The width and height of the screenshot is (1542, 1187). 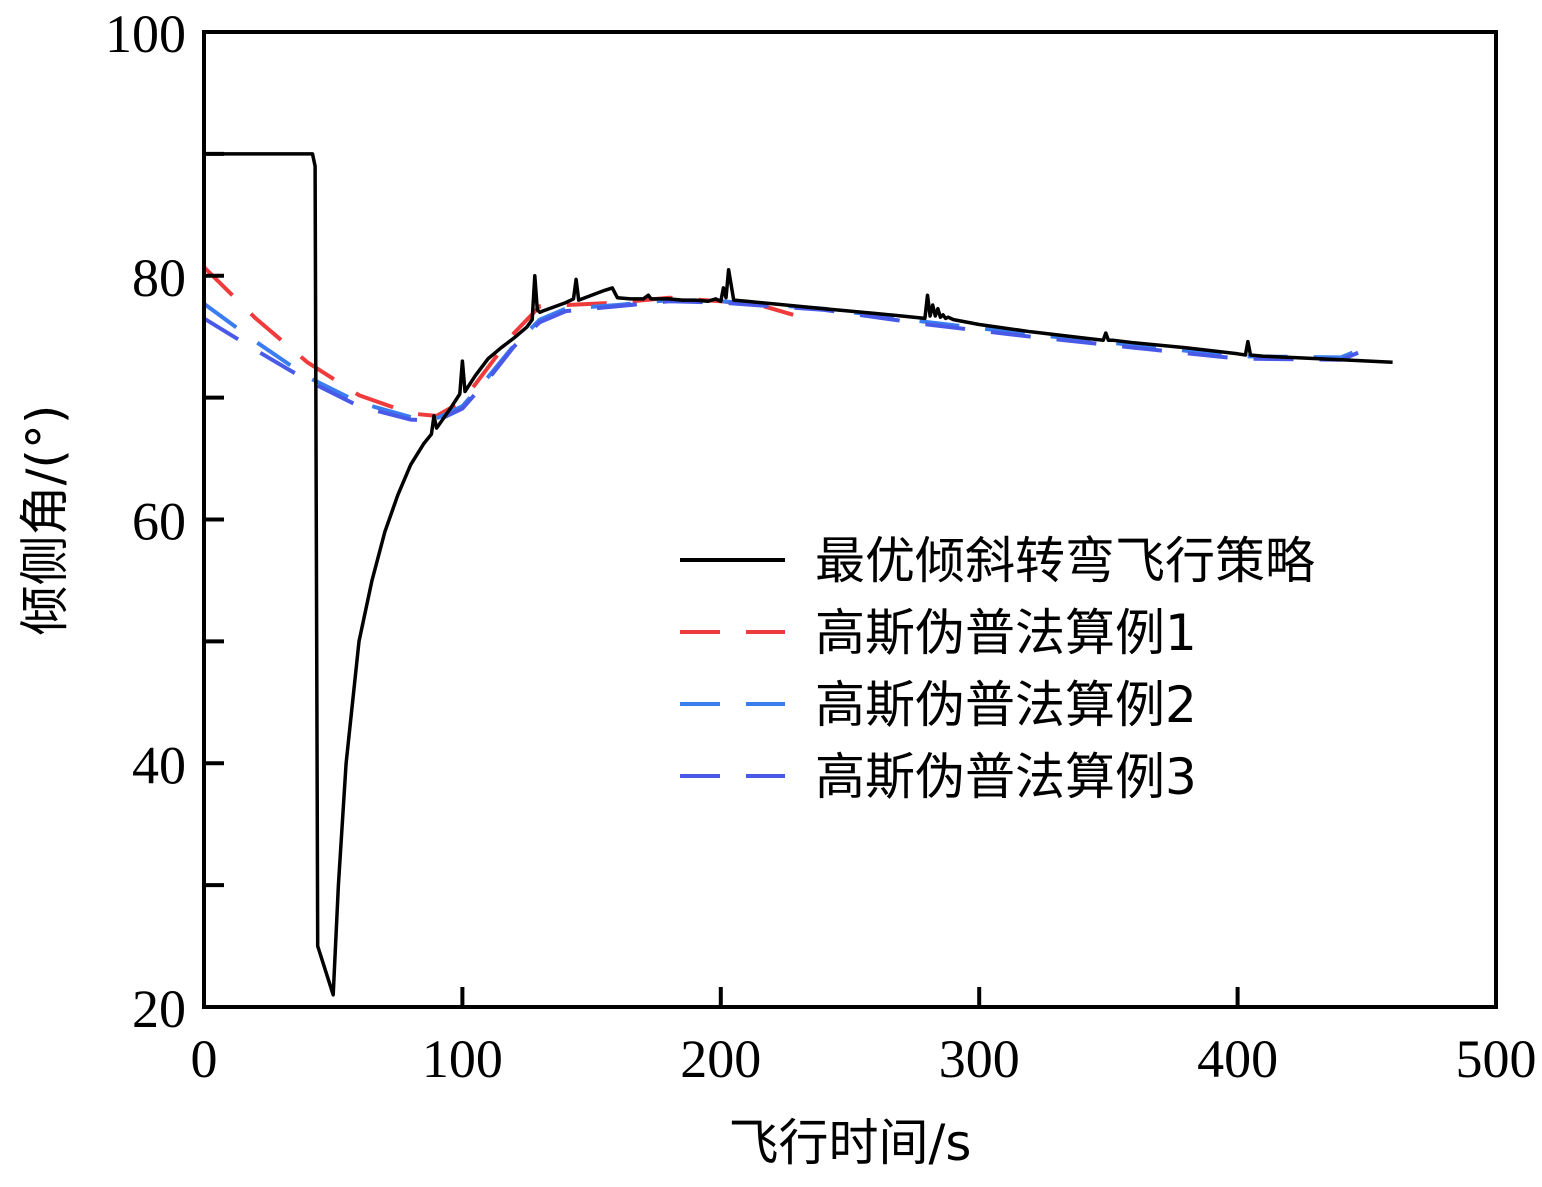 I want to click on x-tick-label: 0, so click(x=204, y=1059).